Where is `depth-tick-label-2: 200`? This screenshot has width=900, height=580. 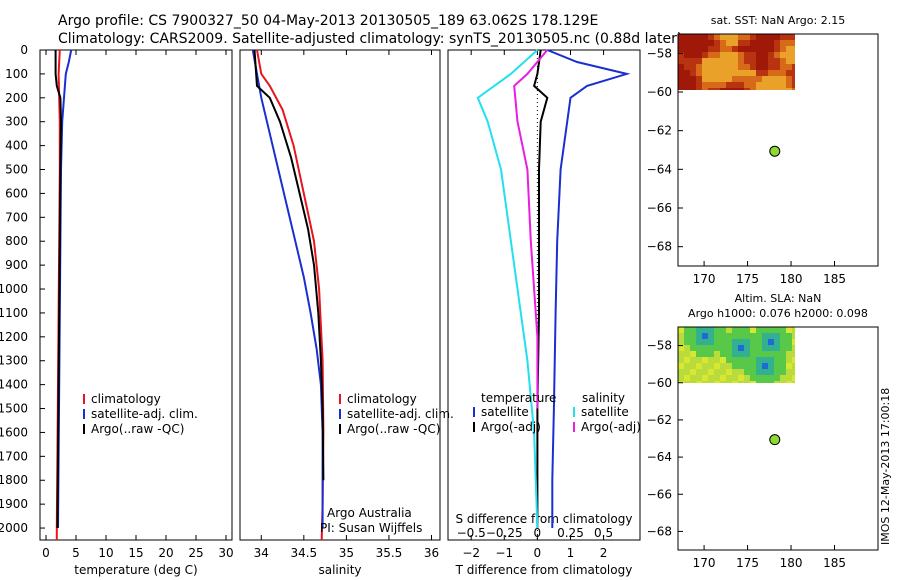
depth-tick-label-2: 200 is located at coordinates (16, 98).